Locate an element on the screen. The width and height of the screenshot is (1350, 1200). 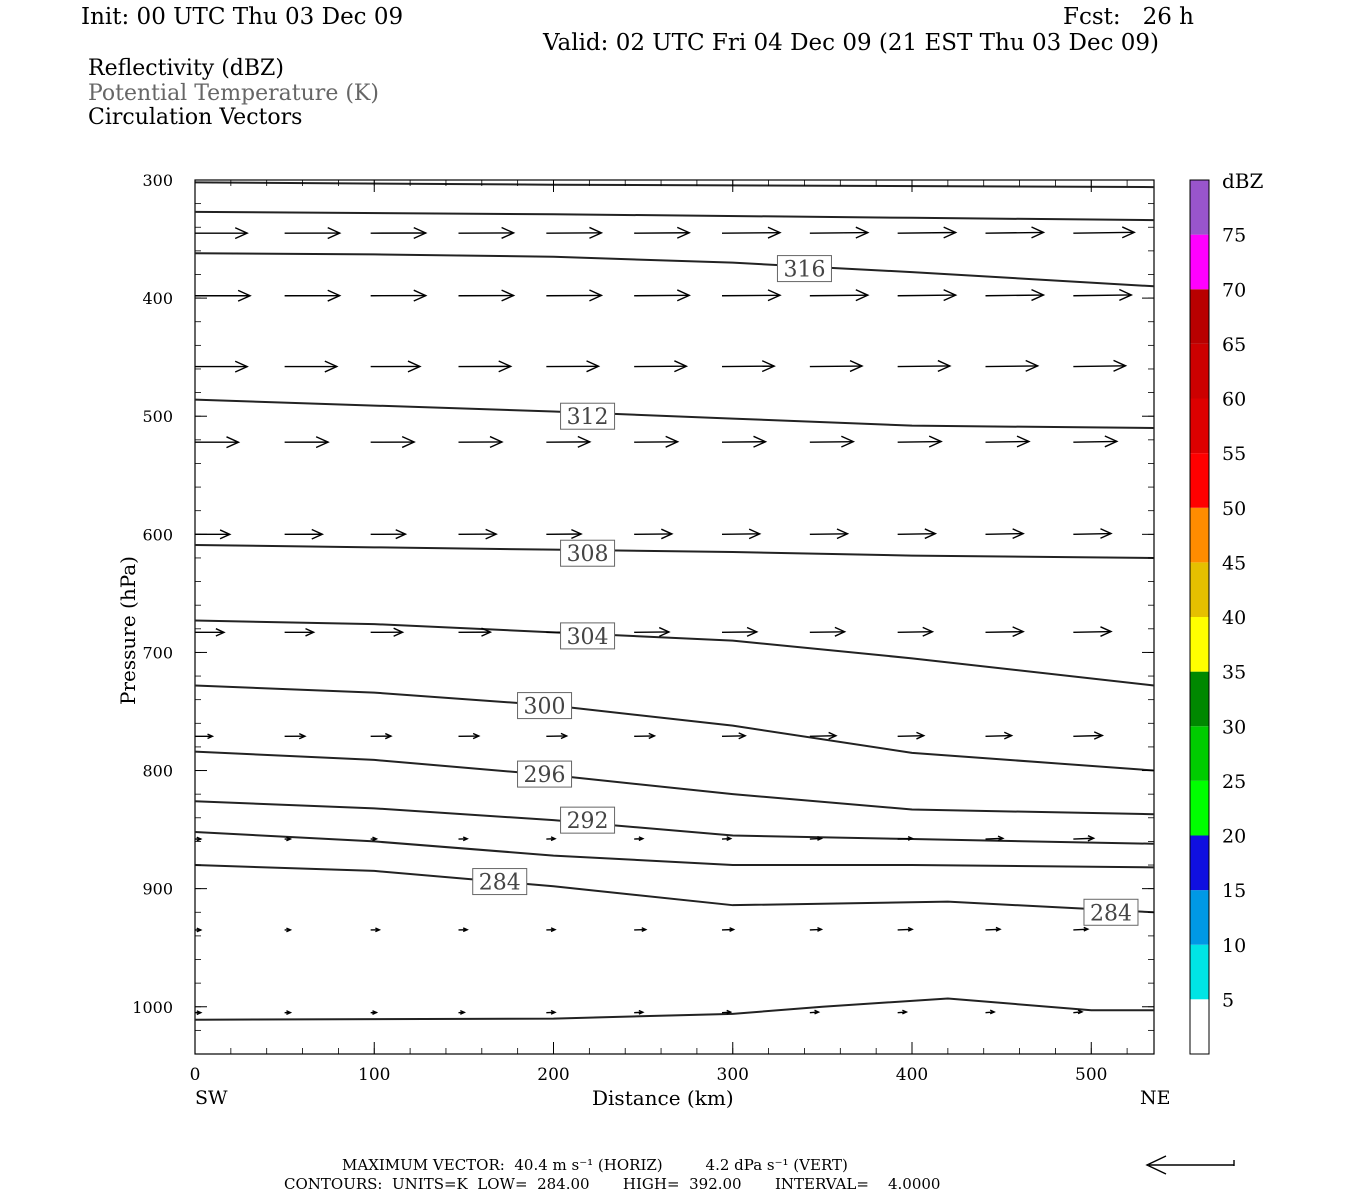
colorbar-label: 45 is located at coordinates (1234, 563).